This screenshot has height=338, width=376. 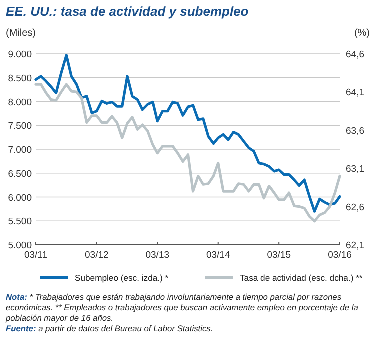 I want to click on x-tick-label: 03/13, so click(x=158, y=255).